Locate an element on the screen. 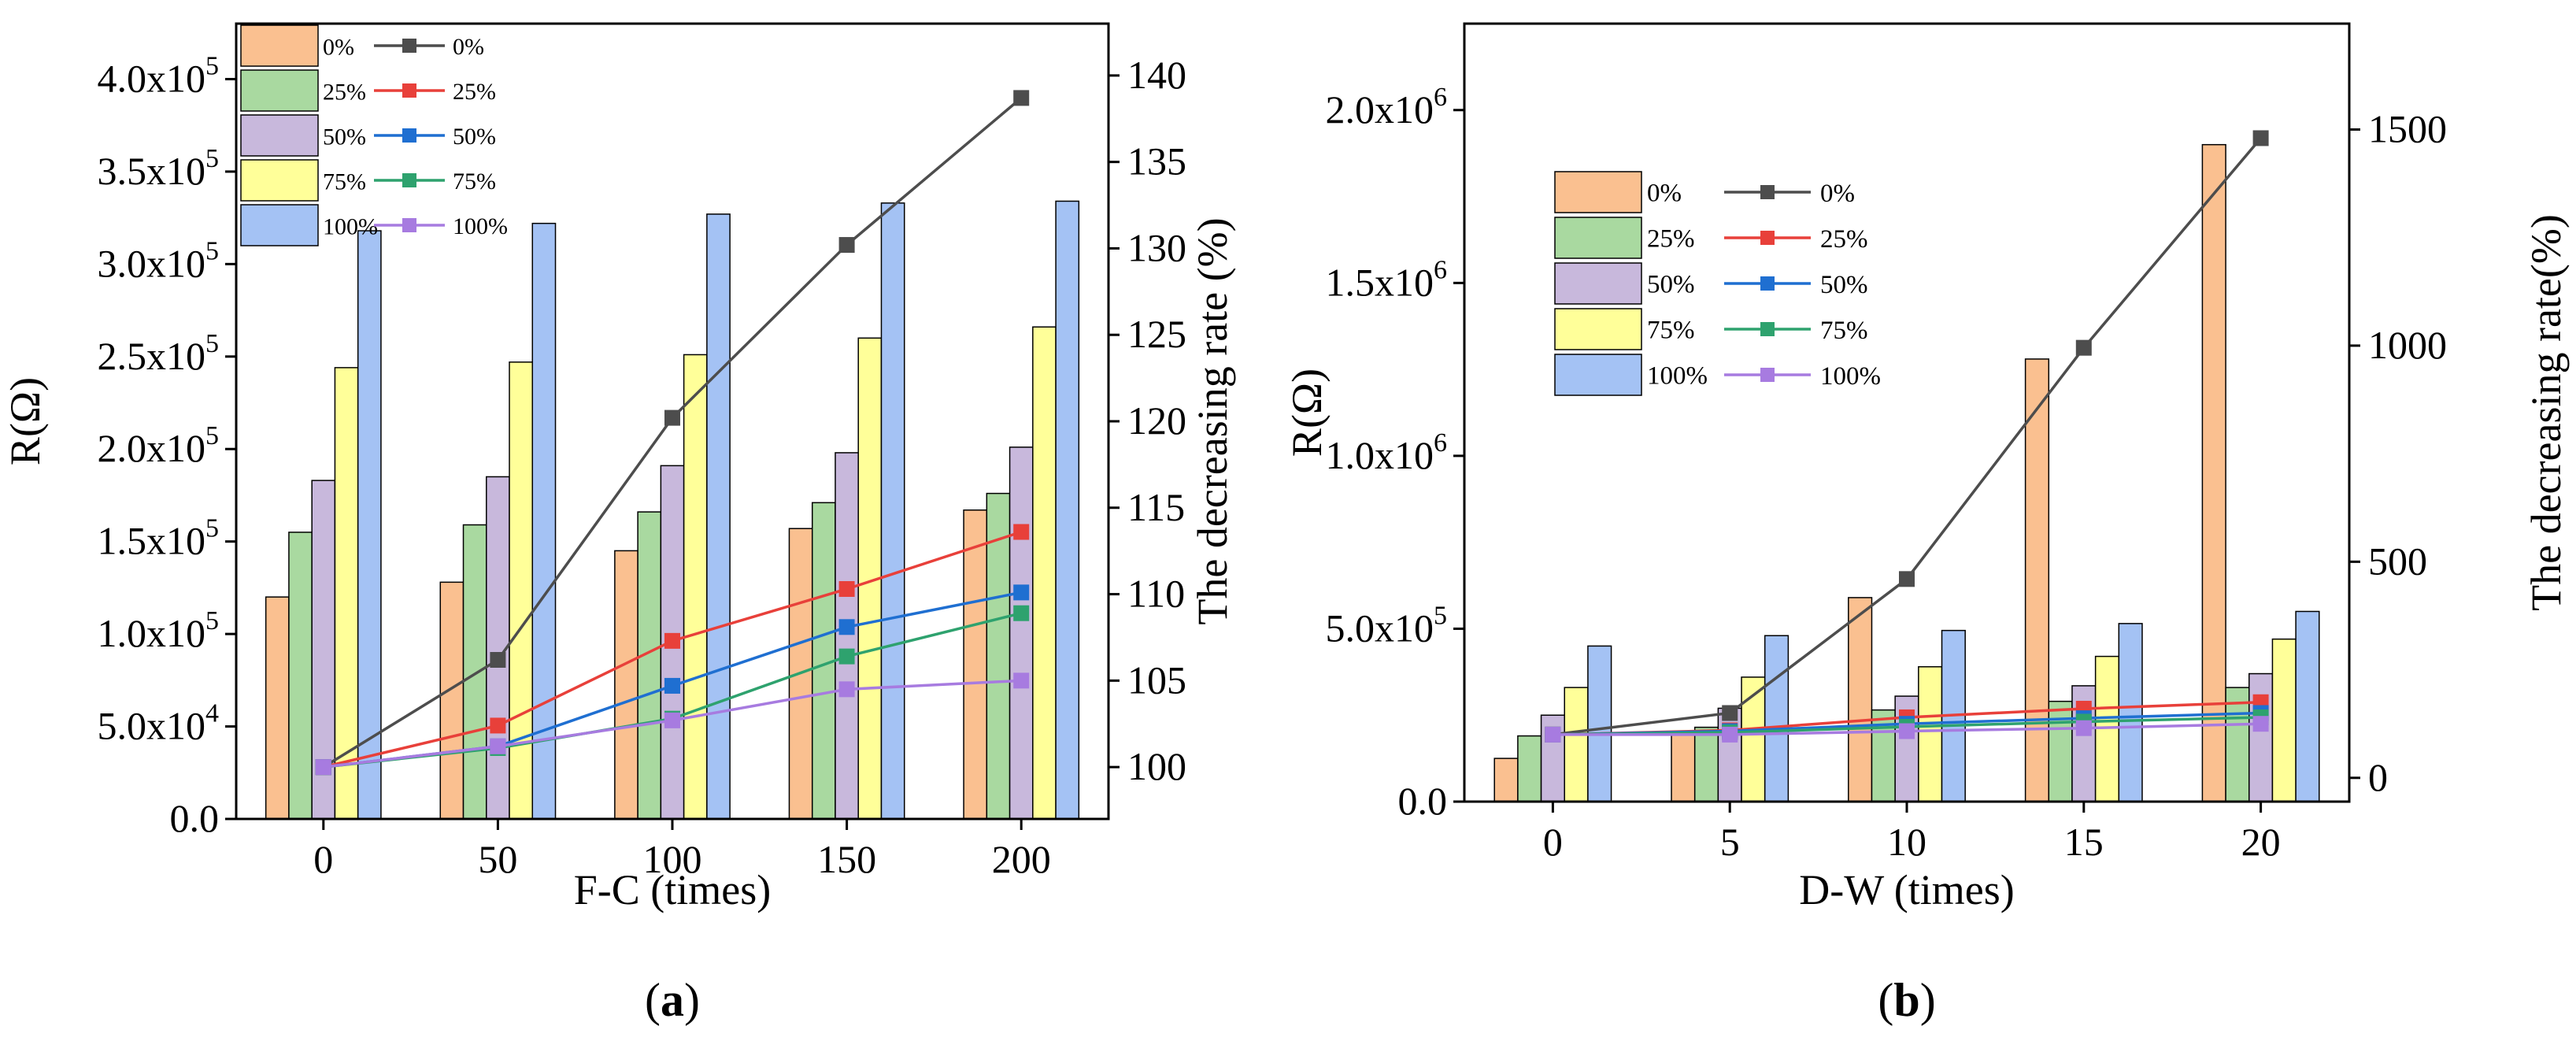  x-tick-label: 5 is located at coordinates (1730, 842).